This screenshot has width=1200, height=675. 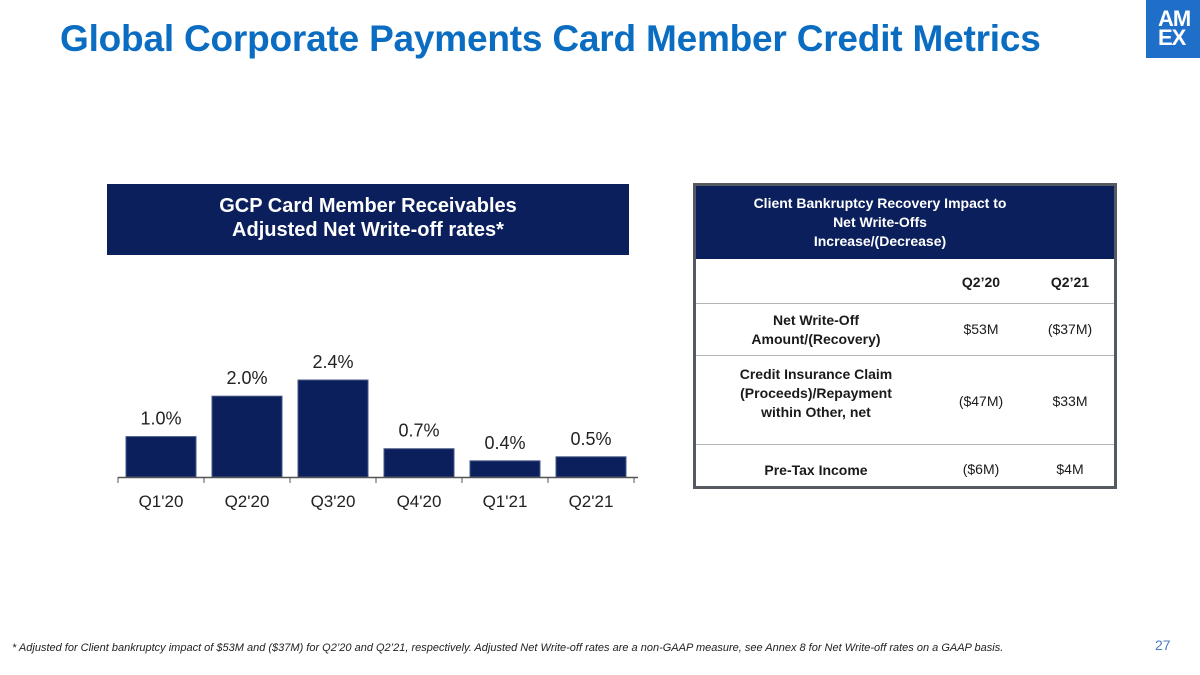 I want to click on category-label-0: Q1'20, so click(x=161, y=501).